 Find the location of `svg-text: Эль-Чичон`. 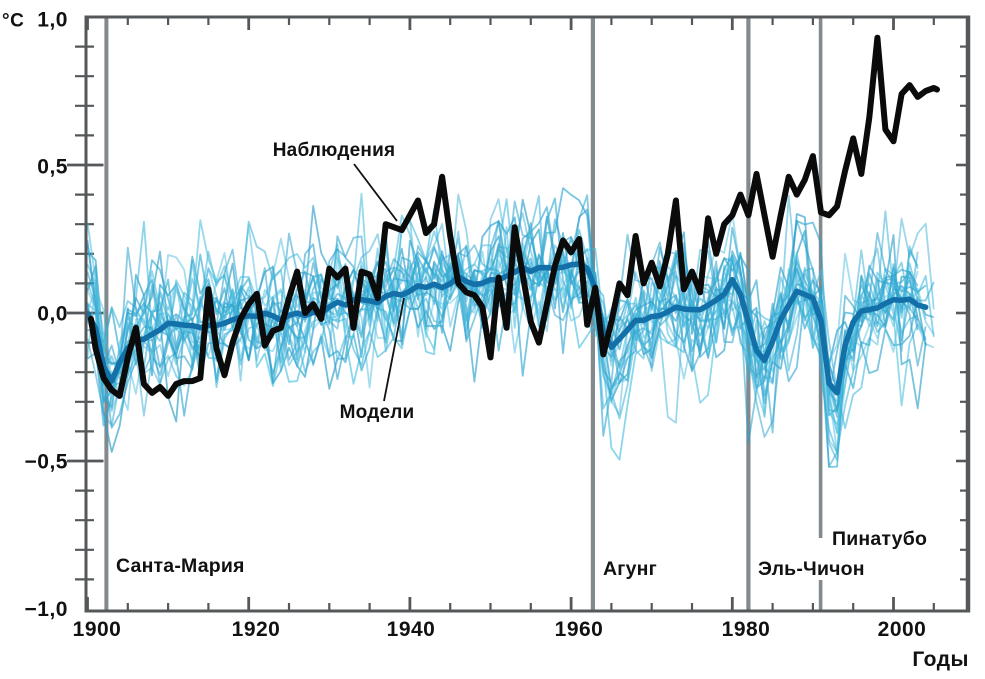

svg-text: Эль-Чичон is located at coordinates (811, 569).